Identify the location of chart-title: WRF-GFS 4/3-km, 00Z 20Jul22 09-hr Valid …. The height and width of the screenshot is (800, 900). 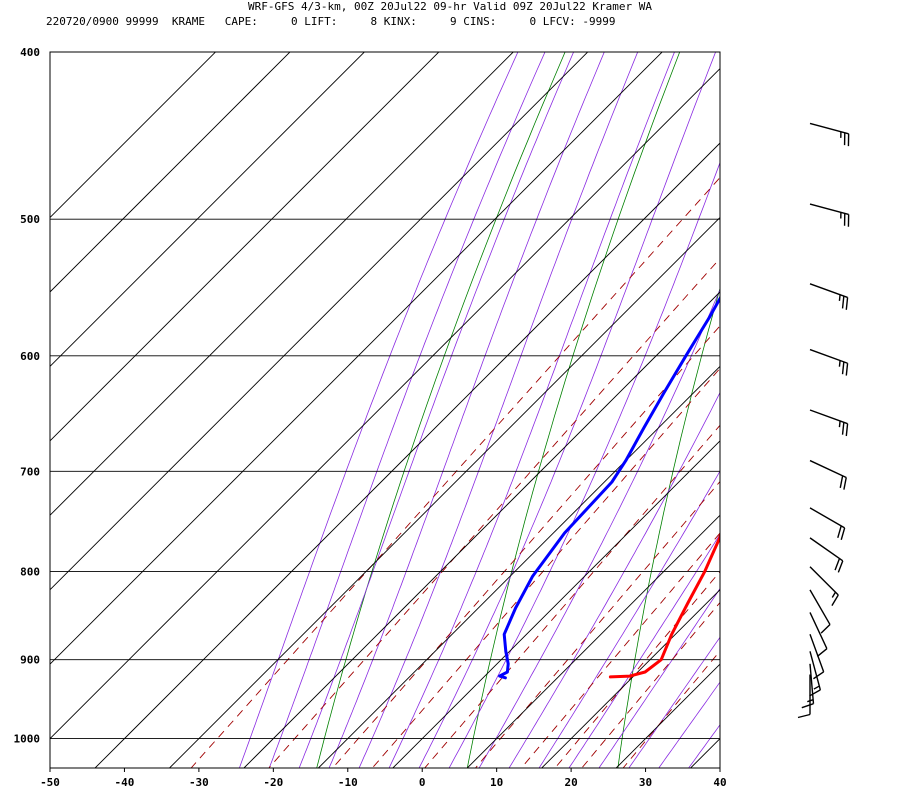
(450, 6).